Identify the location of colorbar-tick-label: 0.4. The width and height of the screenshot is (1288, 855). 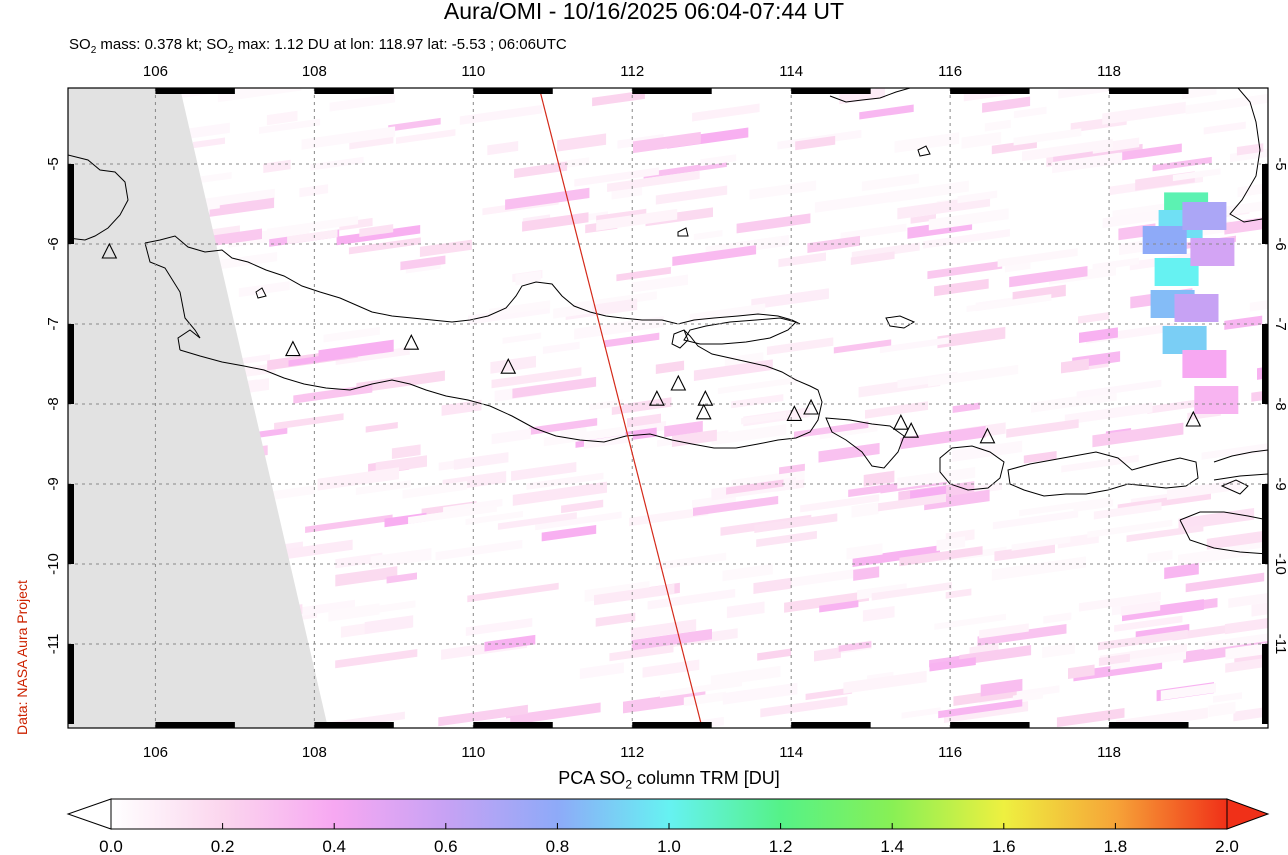
(334, 846).